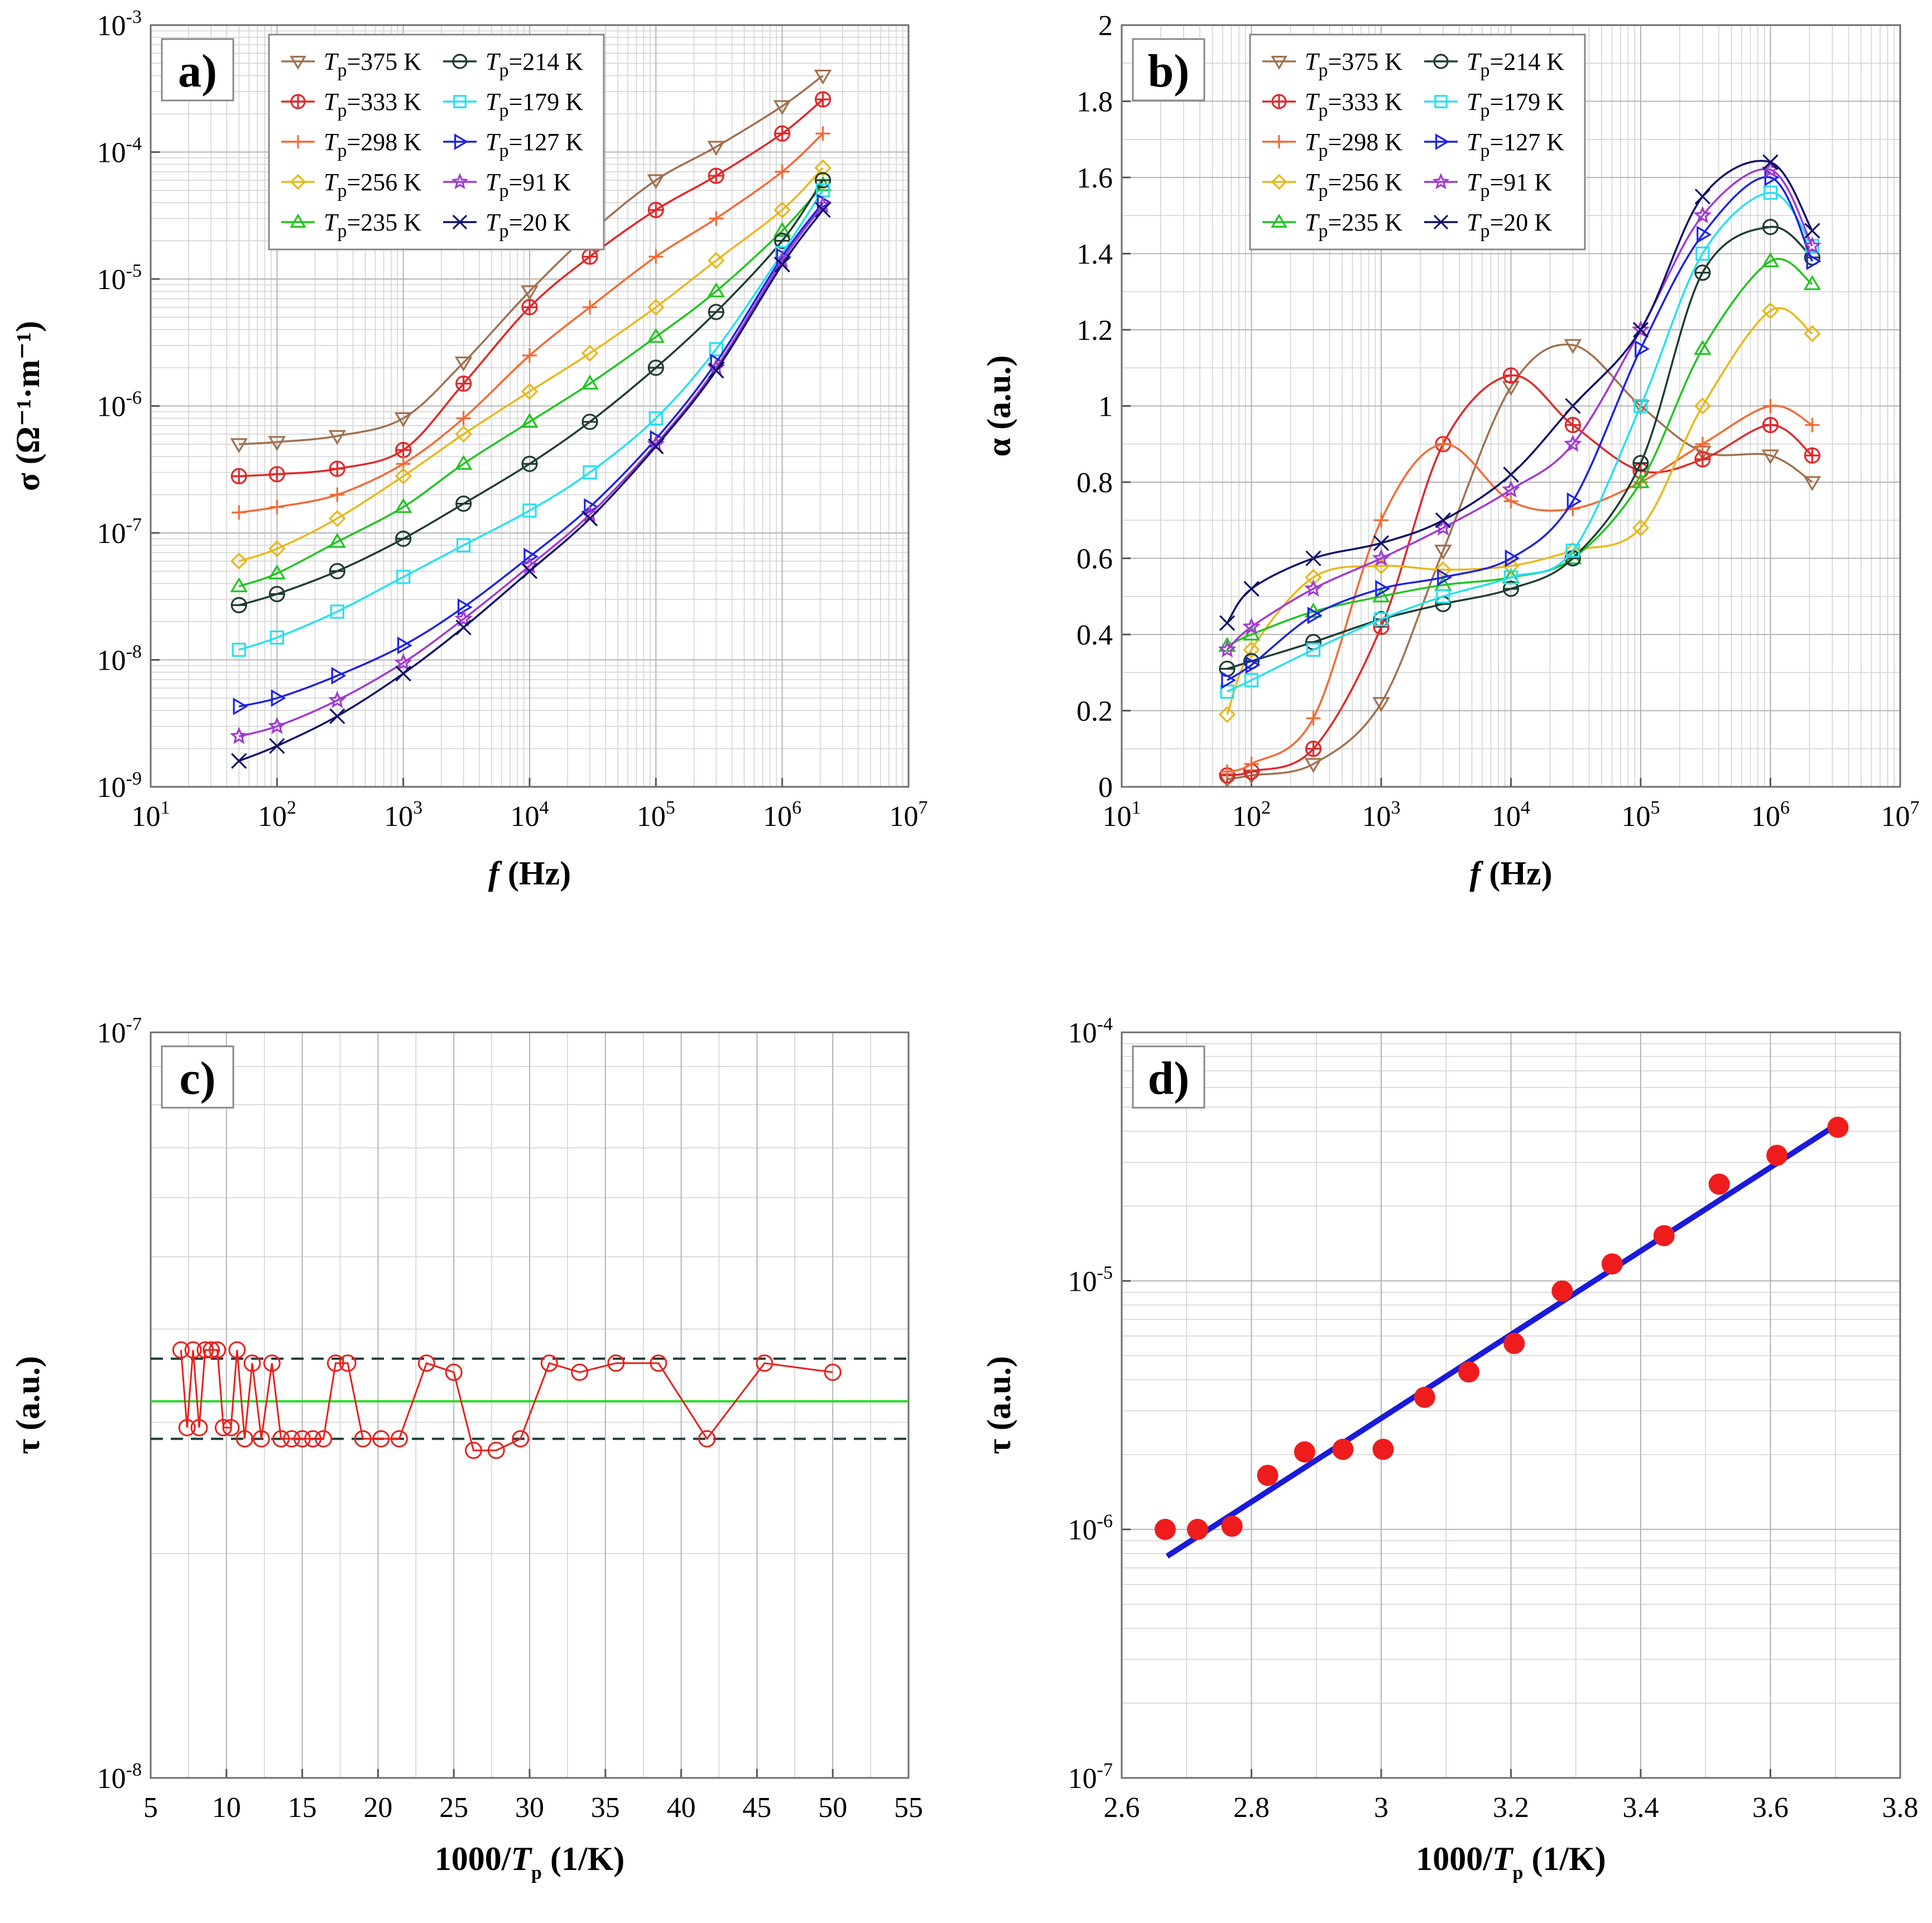 This screenshot has width=1932, height=1923. What do you see at coordinates (1510, 873) in the screenshot?
I see `x-axis-label: f (Hz)` at bounding box center [1510, 873].